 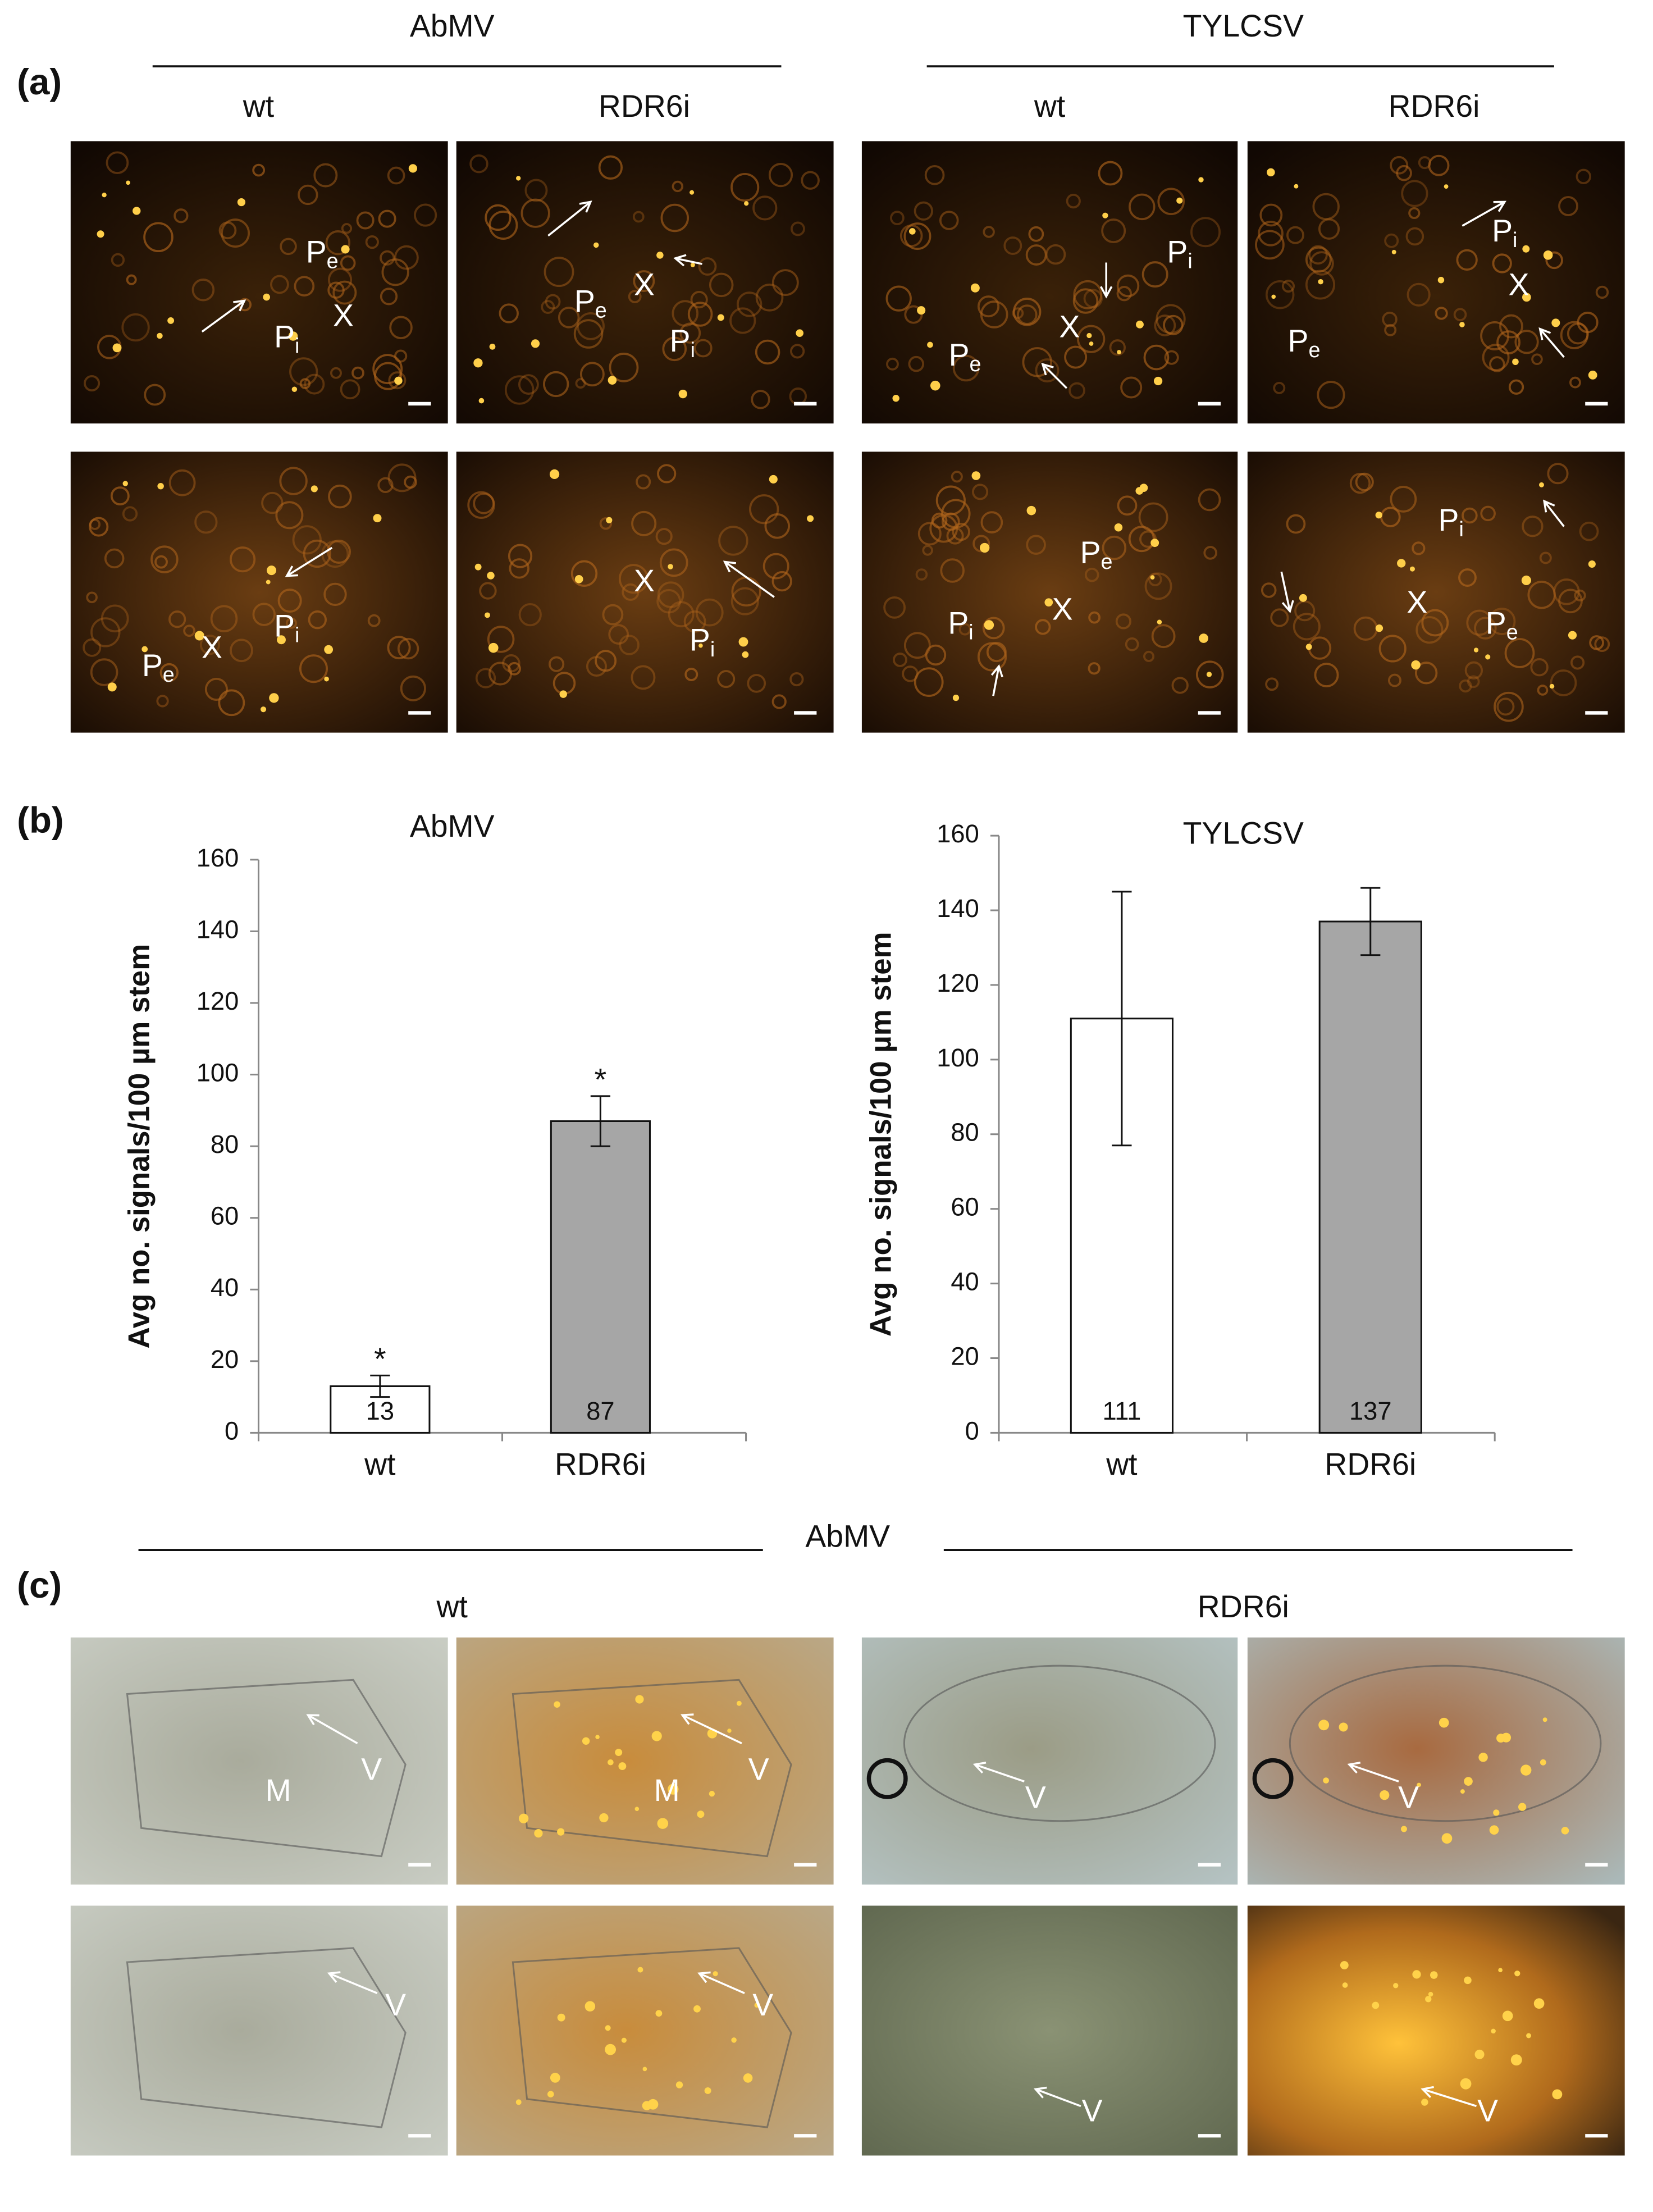 I want to click on region-label: X, so click(x=644, y=284).